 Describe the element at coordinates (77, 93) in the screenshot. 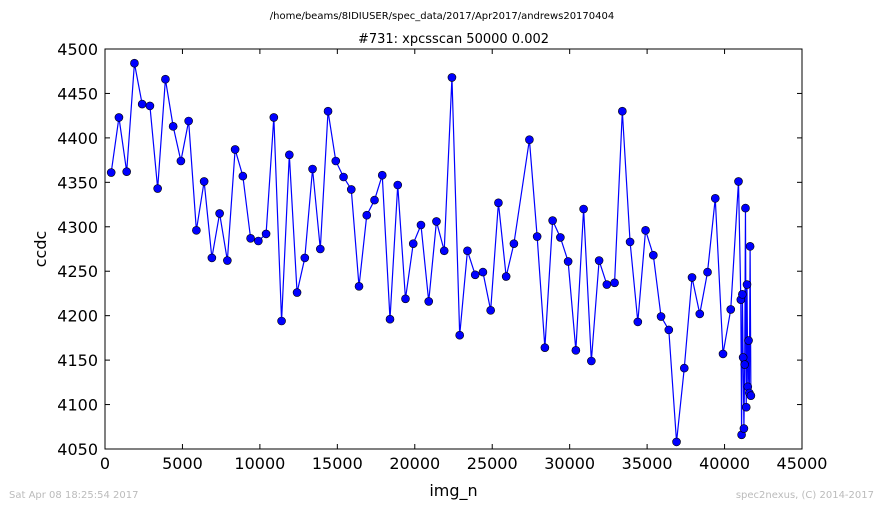

I see `y-tick-label: 4450` at that location.